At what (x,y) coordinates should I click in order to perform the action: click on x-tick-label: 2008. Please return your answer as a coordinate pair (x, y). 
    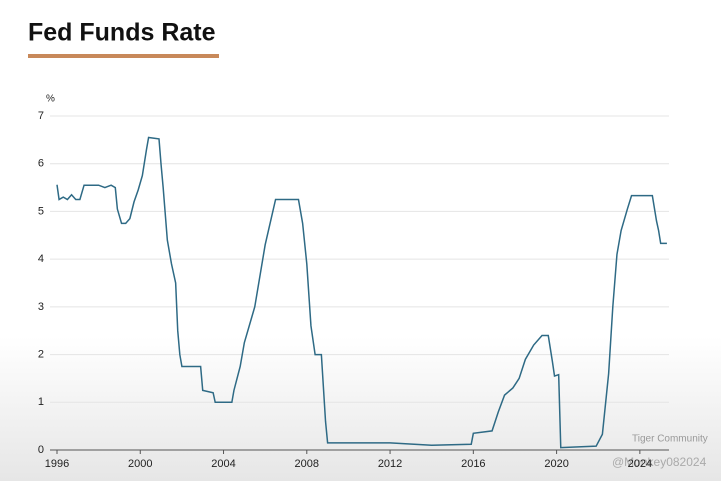
    Looking at the image, I should click on (307, 464).